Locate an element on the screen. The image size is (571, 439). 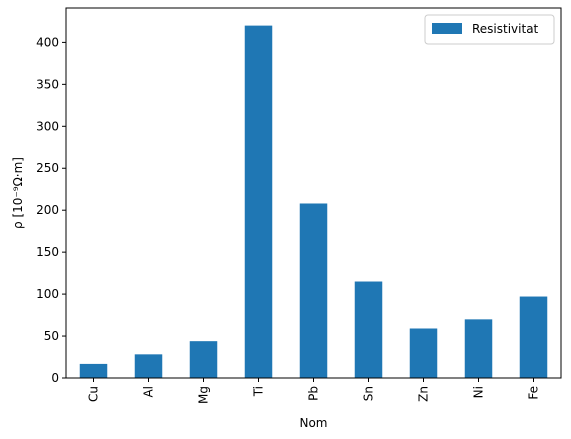
bar-ti is located at coordinates (258, 201).